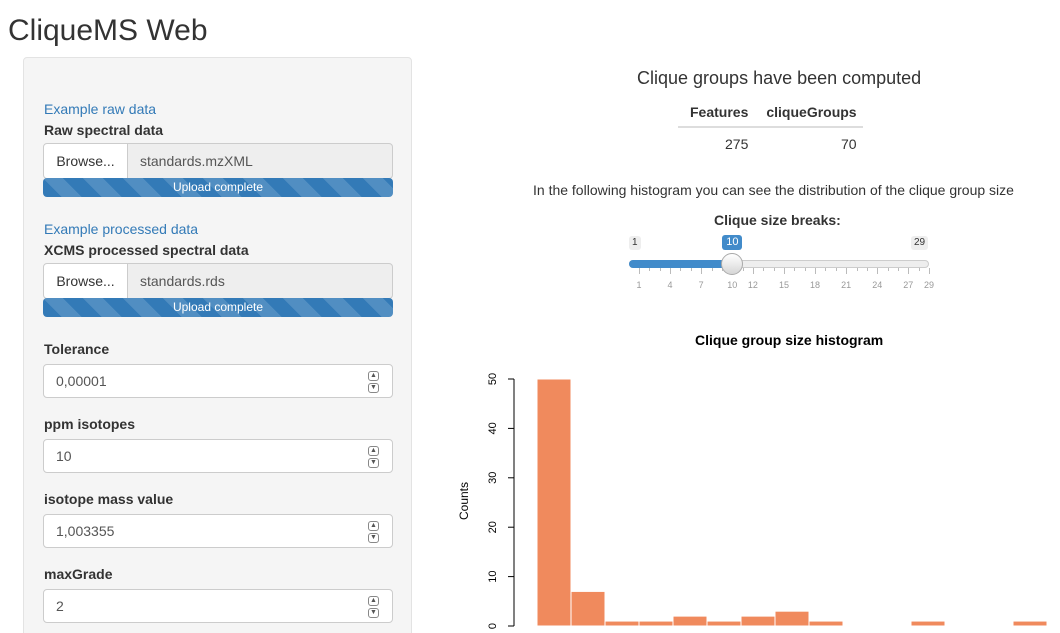  Describe the element at coordinates (218, 456) in the screenshot. I see `ppm-isotopes-input: 10 ▲ ▼` at that location.